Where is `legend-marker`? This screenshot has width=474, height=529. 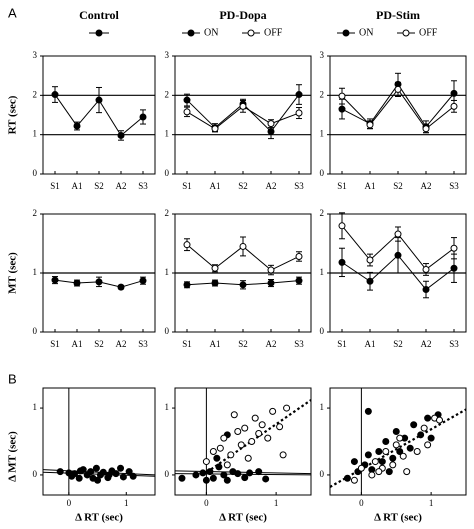 legend-marker is located at coordinates (99, 33).